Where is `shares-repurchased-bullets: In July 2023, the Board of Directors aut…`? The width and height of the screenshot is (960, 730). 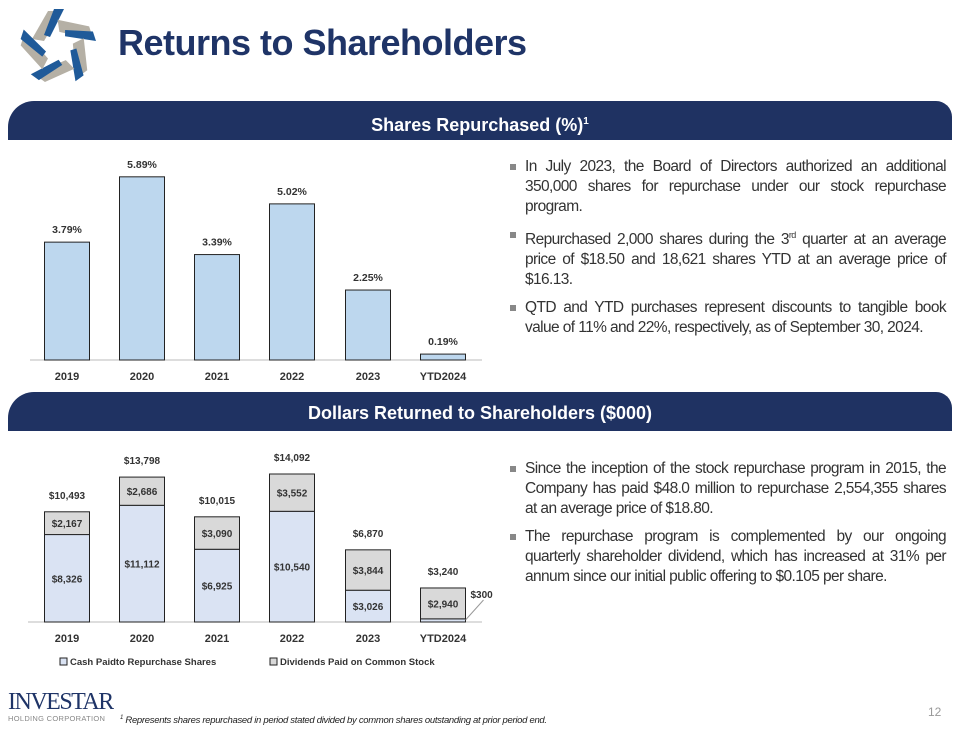 shares-repurchased-bullets: In July 2023, the Board of Directors aut… is located at coordinates (727, 251).